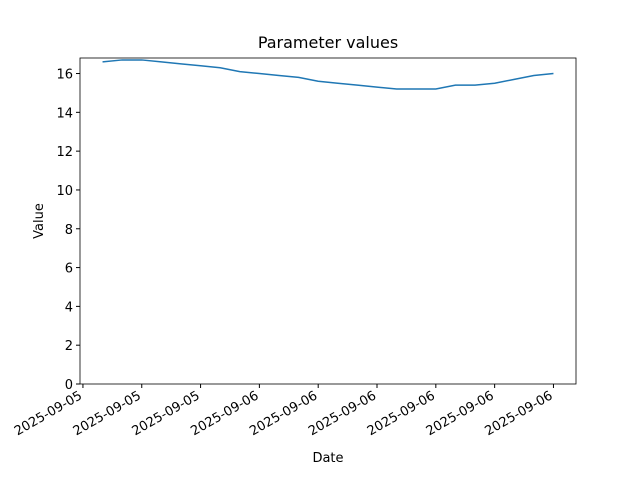  What do you see at coordinates (69, 346) in the screenshot?
I see `y-tick-label: 2` at bounding box center [69, 346].